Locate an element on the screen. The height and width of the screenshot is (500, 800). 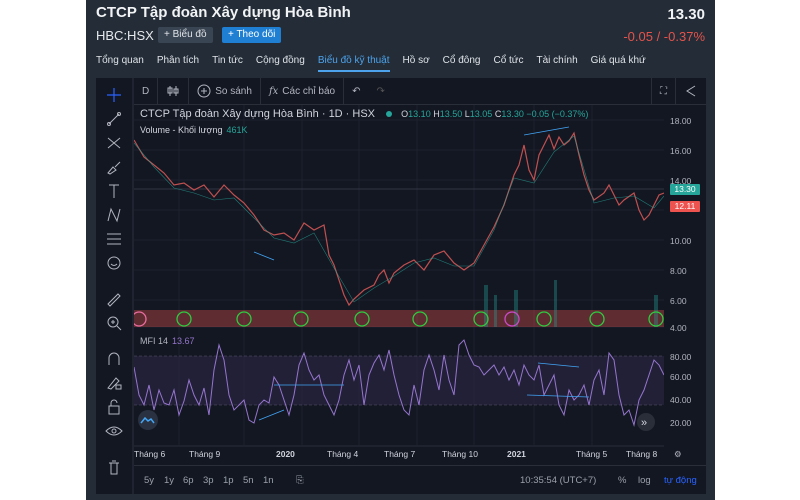
crosshair-icon is located at coordinates (114, 95).